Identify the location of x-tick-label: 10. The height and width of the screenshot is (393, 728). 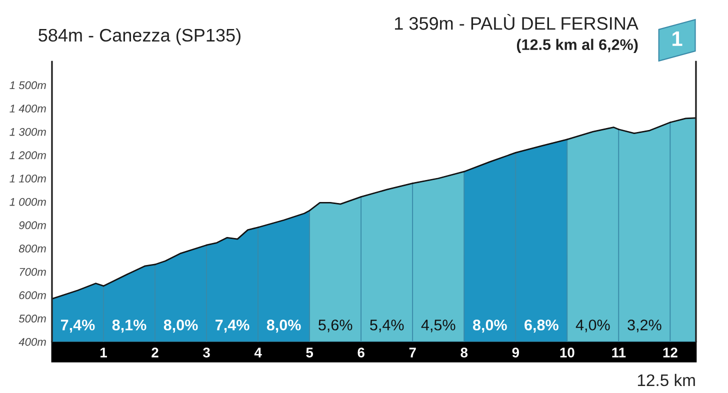
(567, 353).